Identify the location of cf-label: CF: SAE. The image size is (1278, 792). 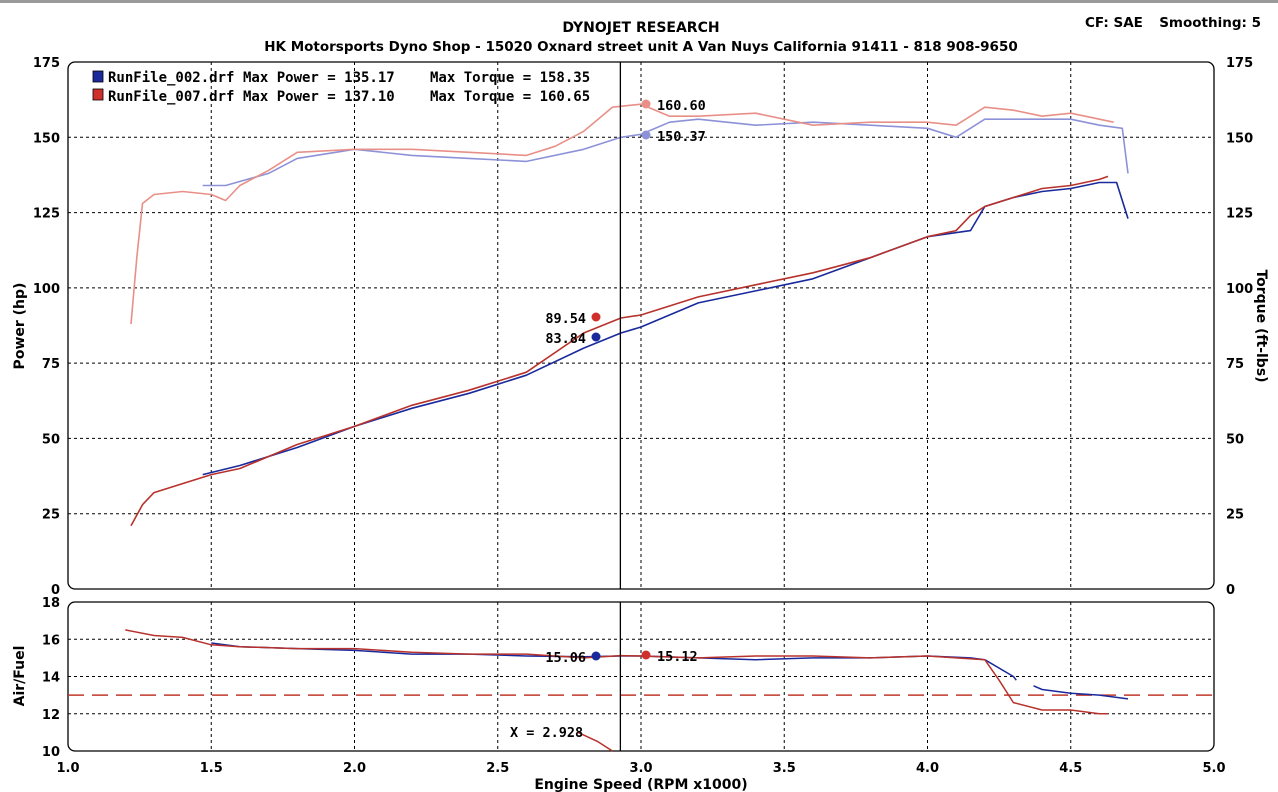
(1114, 23).